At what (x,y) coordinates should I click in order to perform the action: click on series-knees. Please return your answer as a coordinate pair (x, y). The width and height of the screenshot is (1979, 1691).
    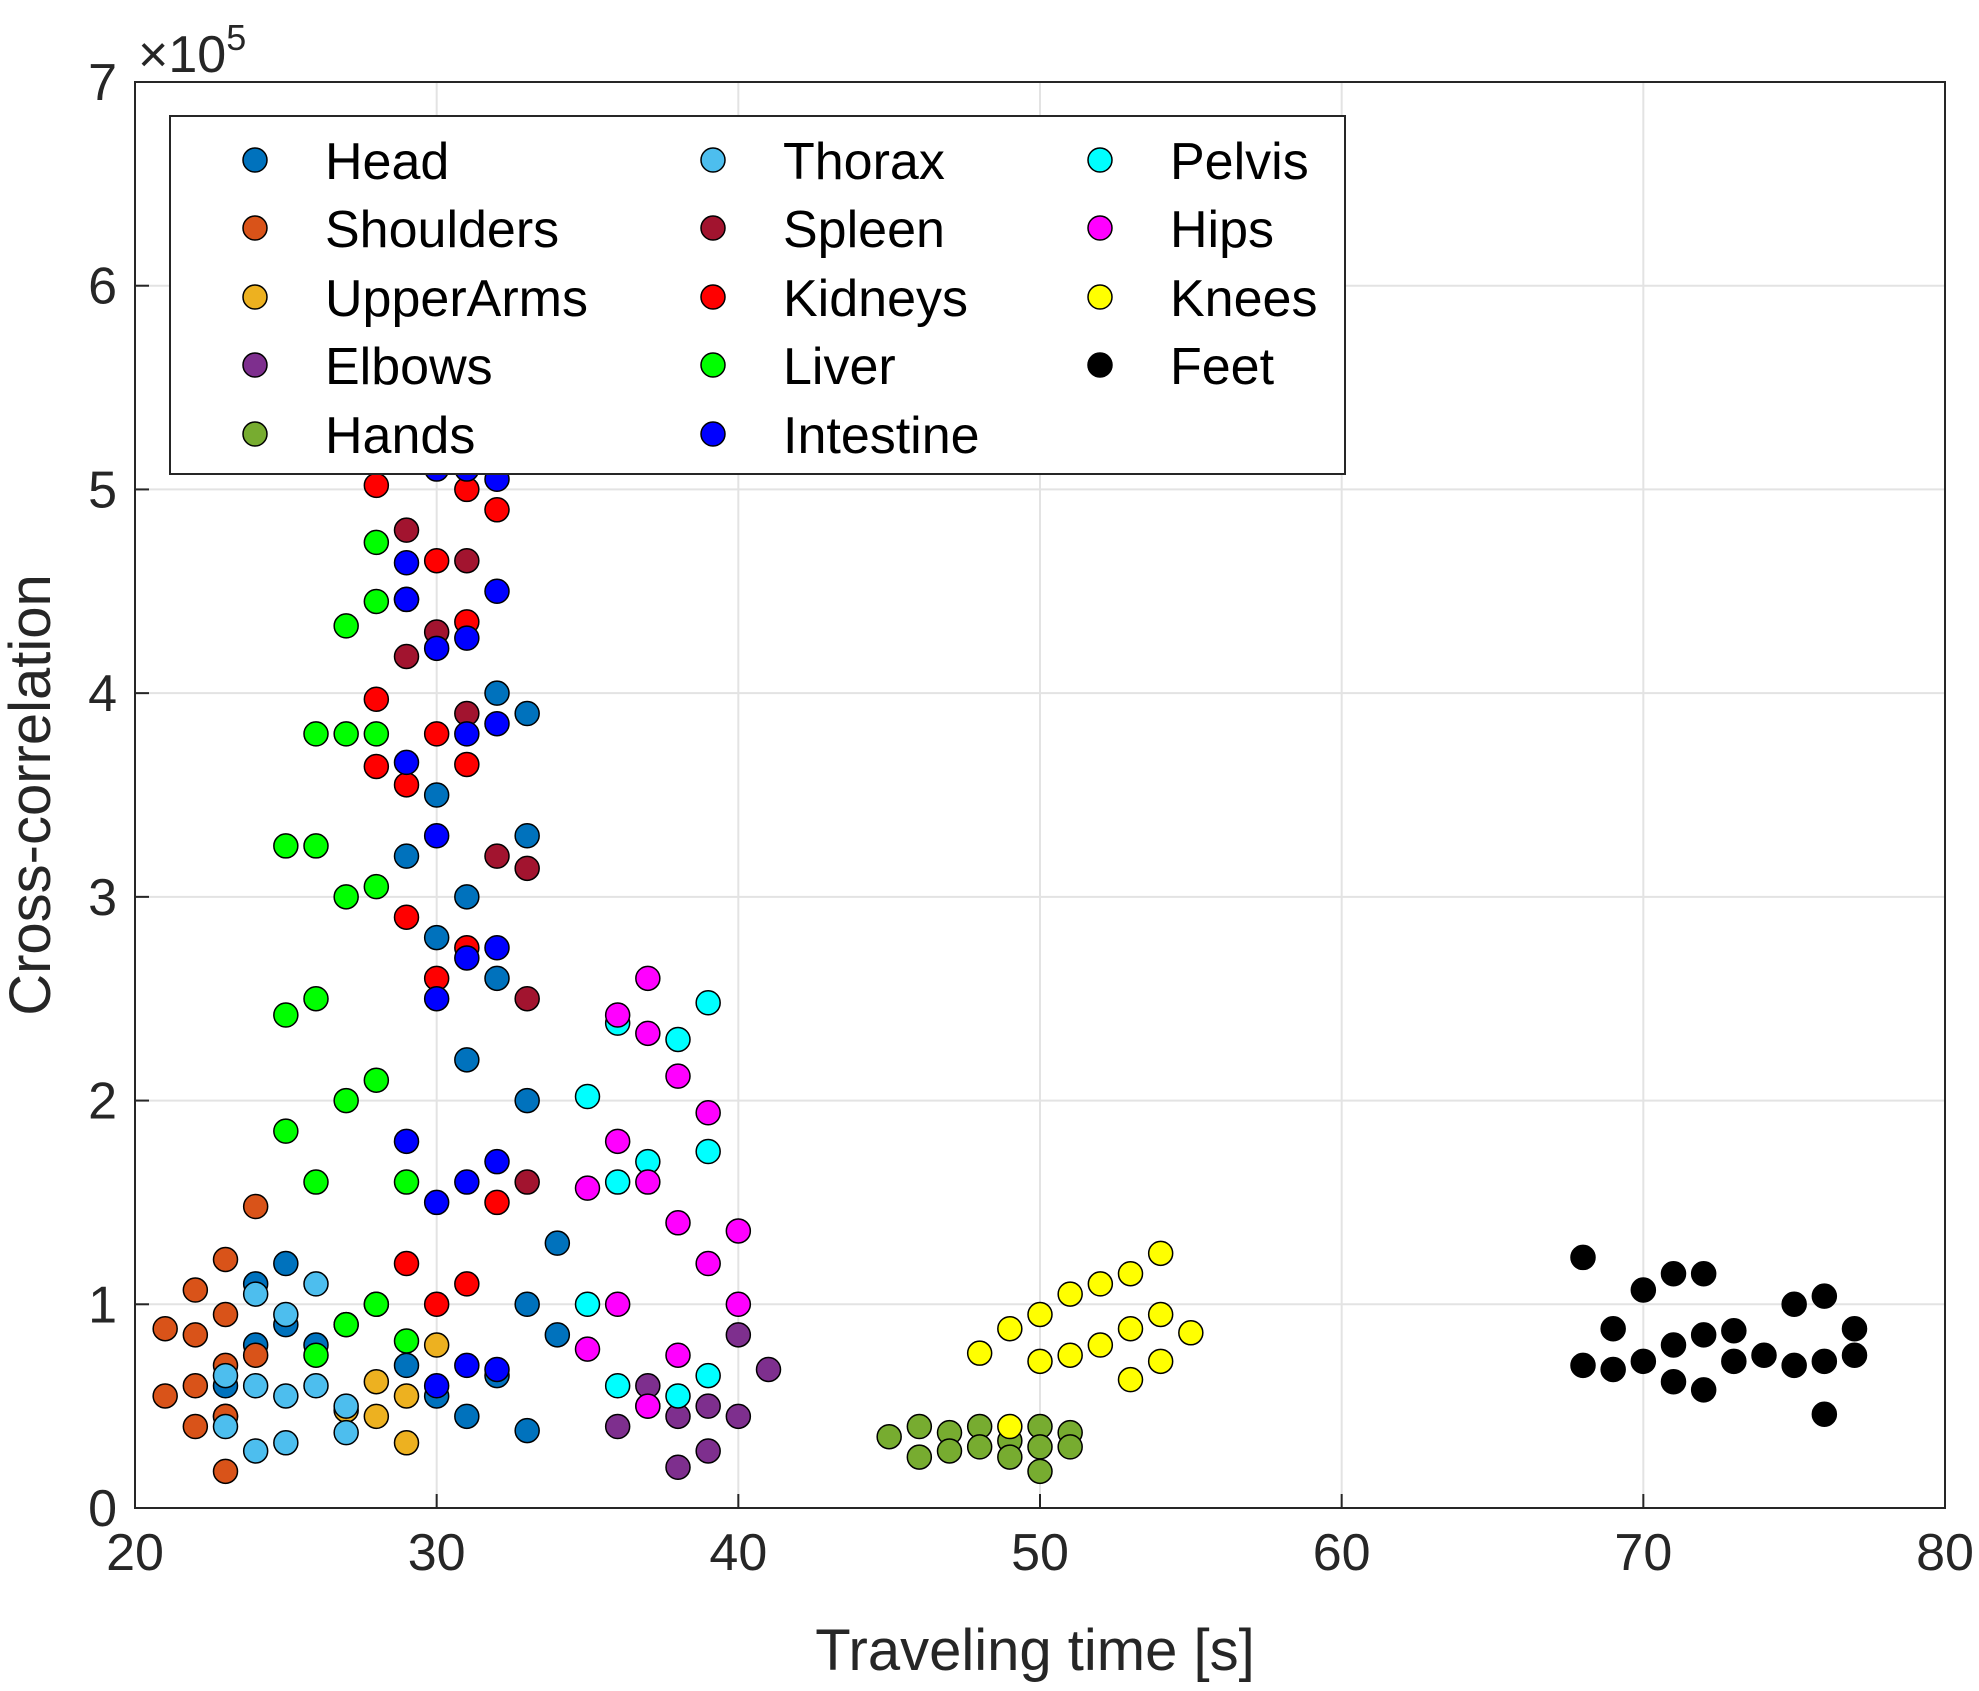
    Looking at the image, I should click on (1085, 1340).